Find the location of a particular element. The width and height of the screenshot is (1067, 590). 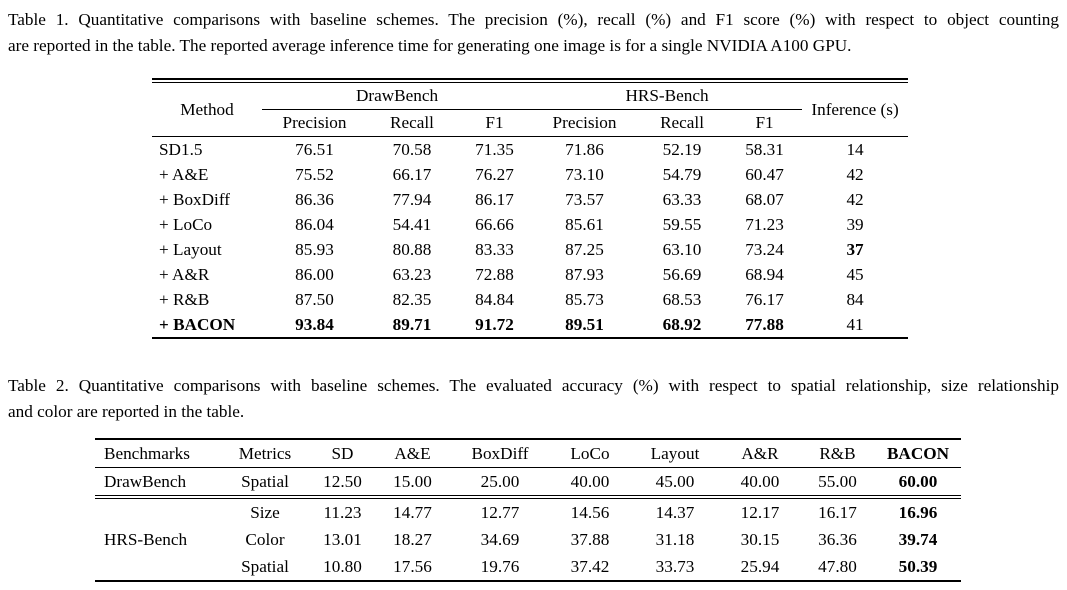

value-cell: 68.94 is located at coordinates (764, 274).